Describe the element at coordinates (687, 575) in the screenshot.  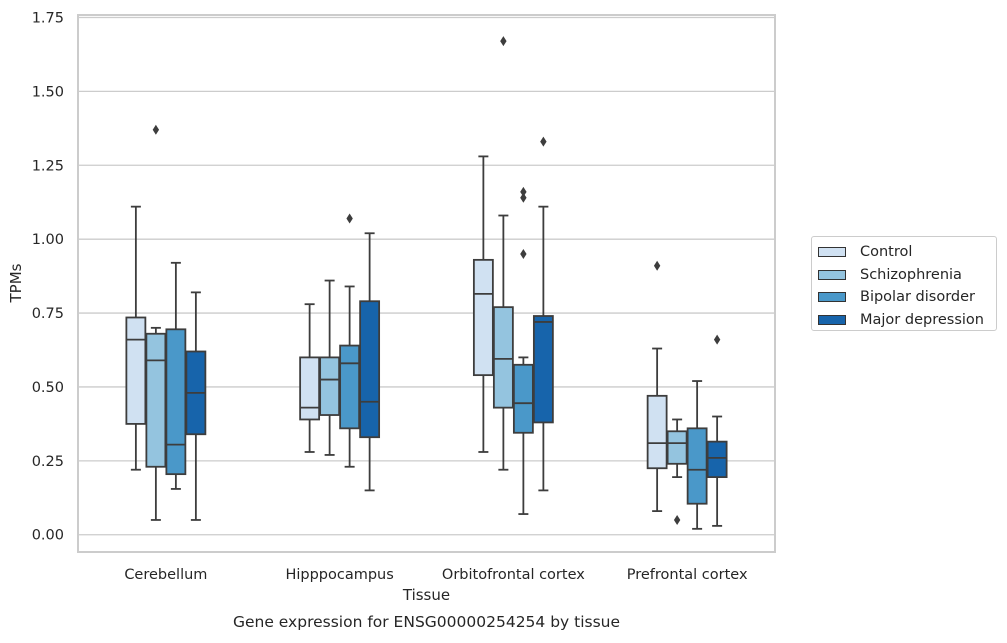
I see `x-tick-label: Prefrontal cortex` at that location.